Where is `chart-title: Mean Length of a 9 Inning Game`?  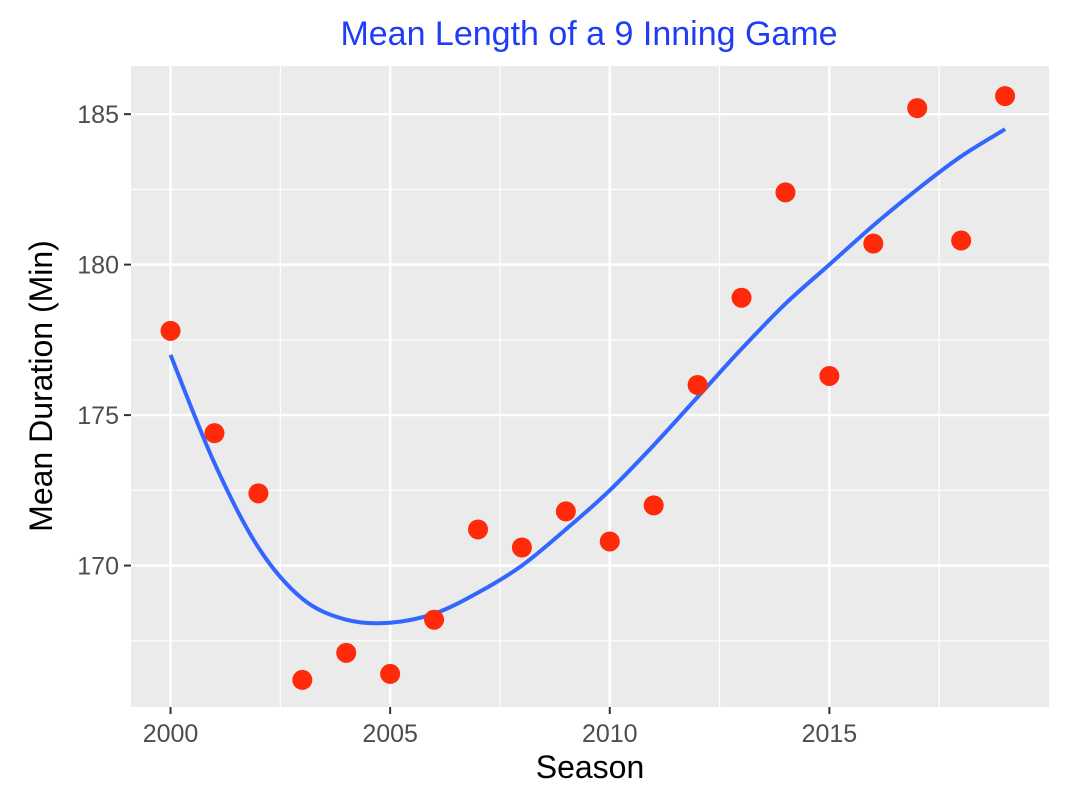
chart-title: Mean Length of a 9 Inning Game is located at coordinates (588, 34).